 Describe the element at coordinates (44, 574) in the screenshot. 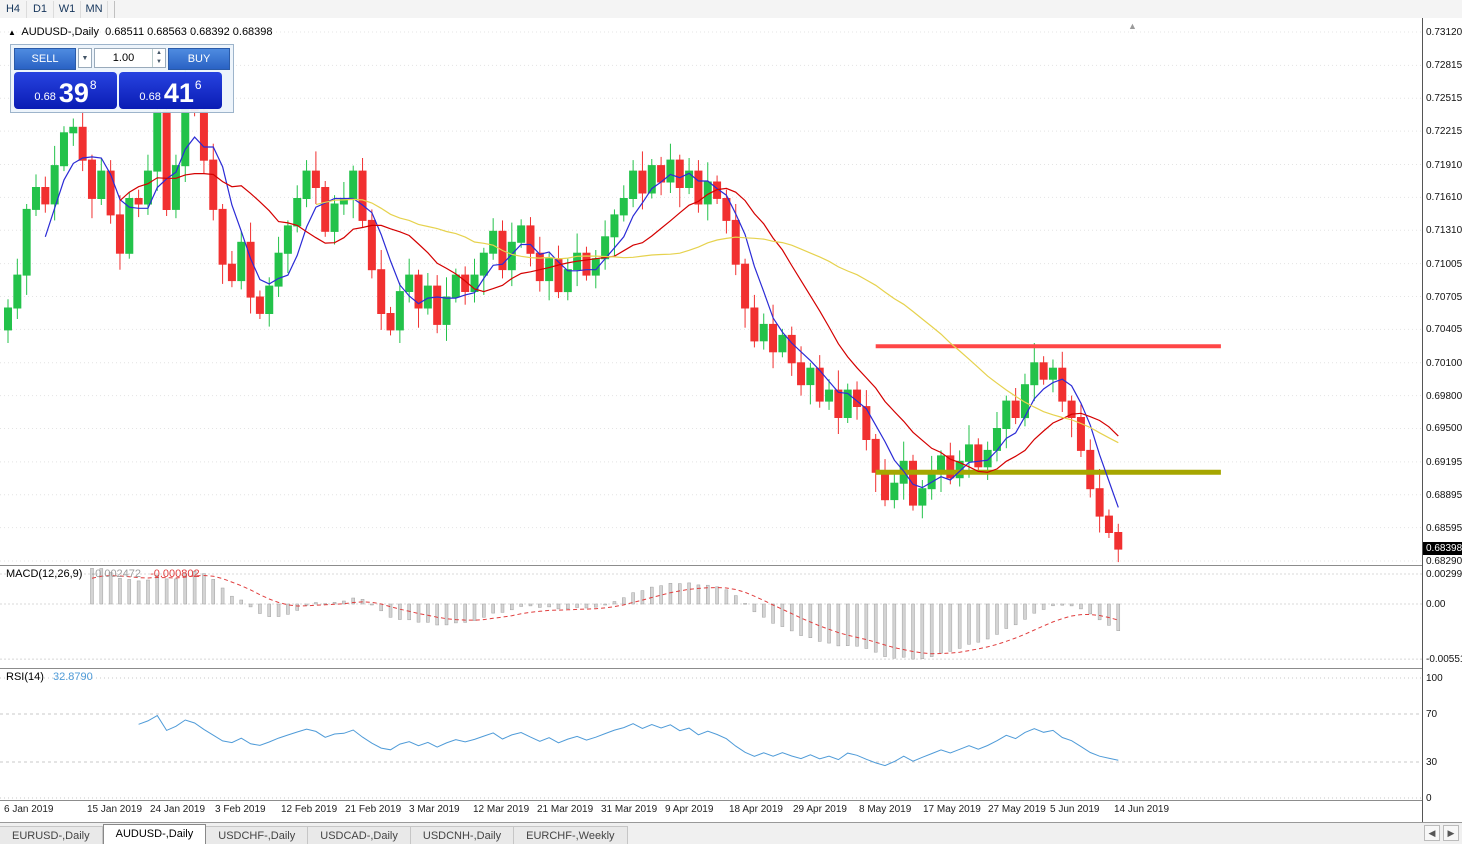

I see `macd-name: MACD(12,26,9)` at that location.